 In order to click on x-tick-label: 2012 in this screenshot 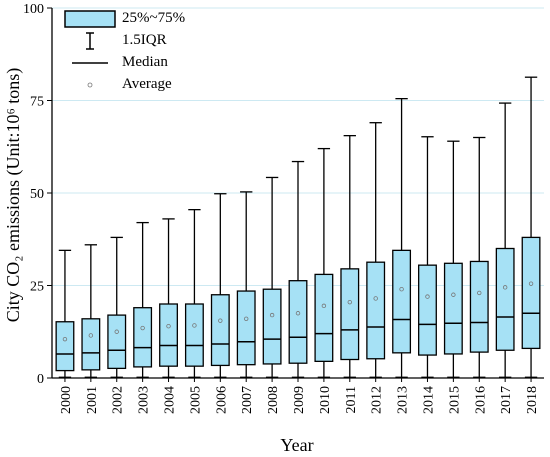, I will do `click(377, 400)`.